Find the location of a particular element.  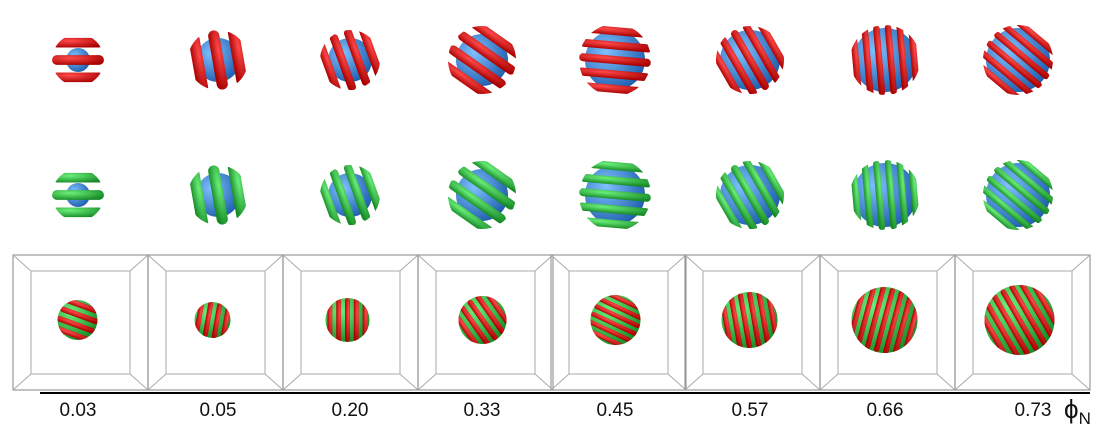

column-label: 0.57 is located at coordinates (750, 410).